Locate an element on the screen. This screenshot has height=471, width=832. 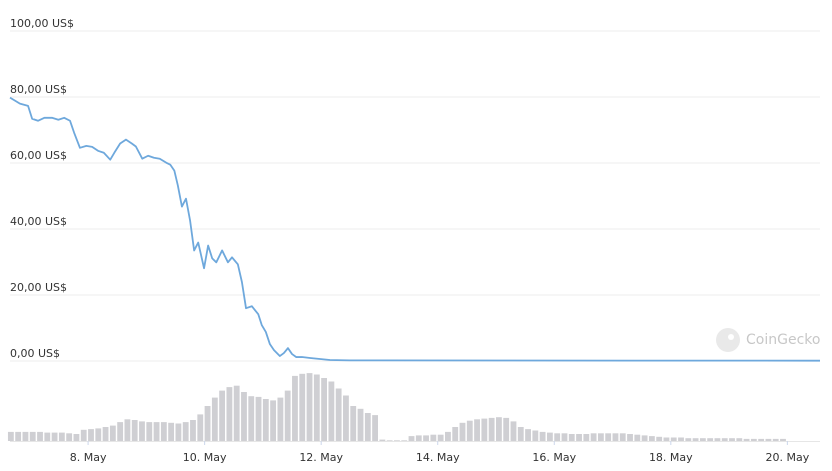
x-tick-label: 20. May is located at coordinates (787, 457).